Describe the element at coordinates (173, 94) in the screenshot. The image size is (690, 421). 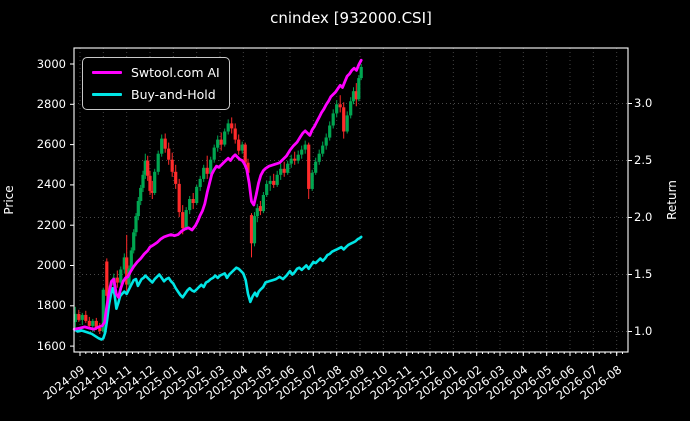
I see `legend-label-benchmark: Buy-and-Hold` at that location.